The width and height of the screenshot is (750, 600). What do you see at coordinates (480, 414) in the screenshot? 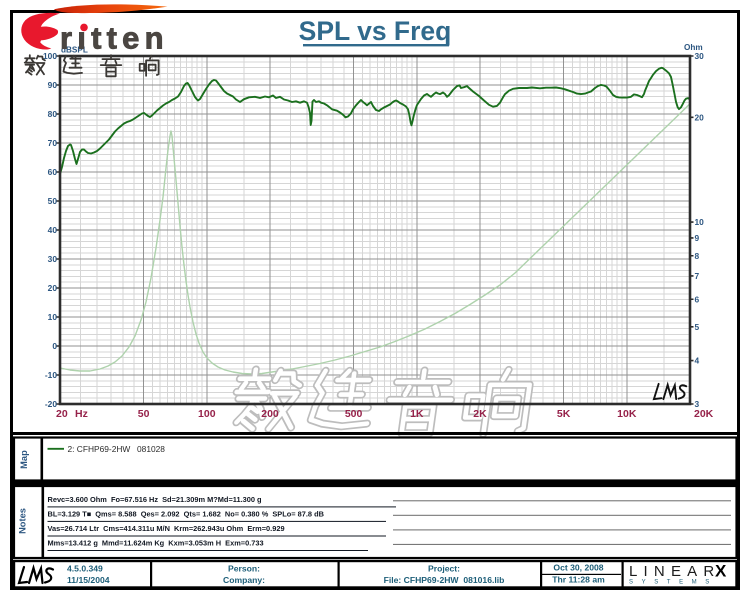
I see `svg-text: 2K` at bounding box center [480, 414].